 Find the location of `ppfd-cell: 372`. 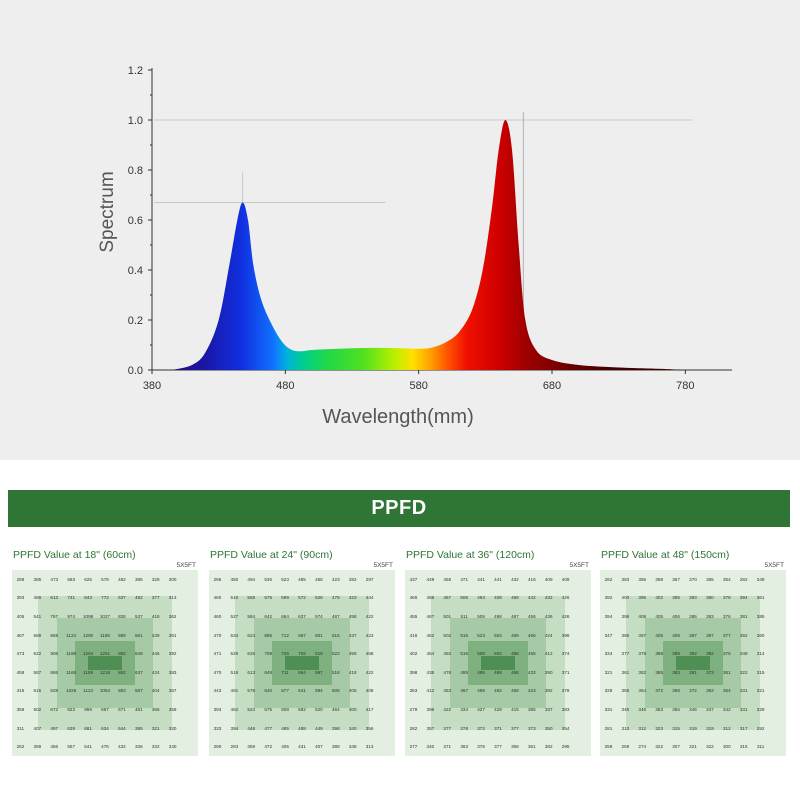

ppfd-cell: 372 is located at coordinates (693, 691).